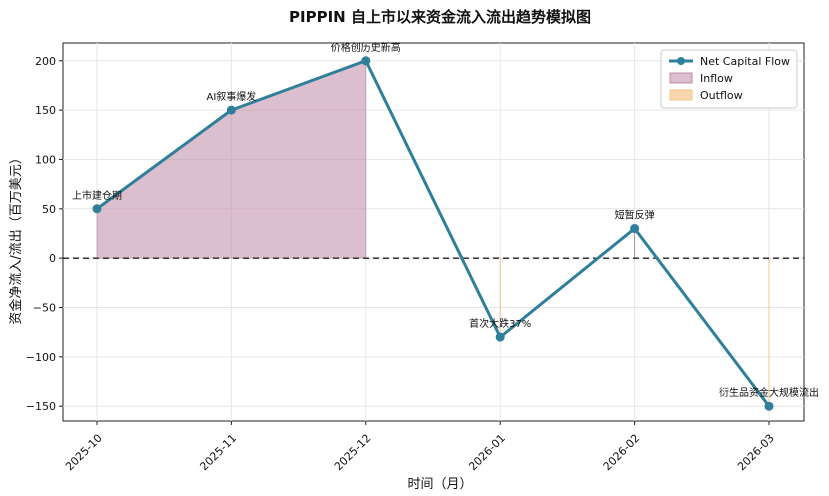  Describe the element at coordinates (353, 453) in the screenshot. I see `x-tick-label: 2025-12` at that location.